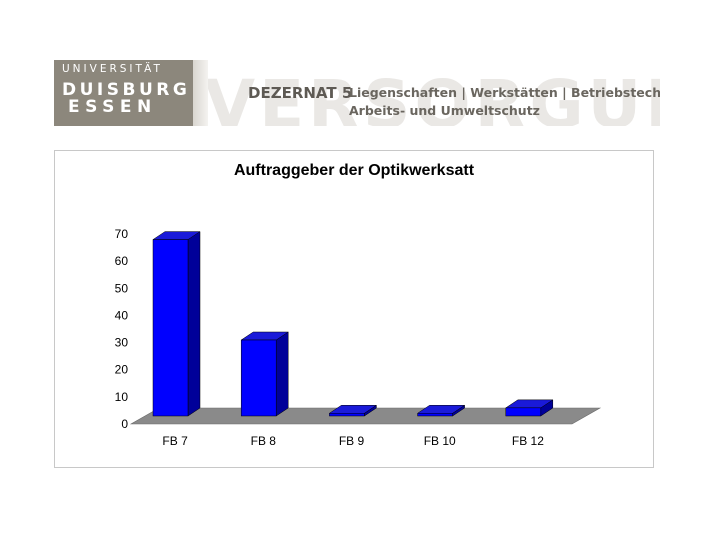 Image resolution: width=720 pixels, height=540 pixels. What do you see at coordinates (122, 397) in the screenshot?
I see `y-tick-label: 10` at bounding box center [122, 397].